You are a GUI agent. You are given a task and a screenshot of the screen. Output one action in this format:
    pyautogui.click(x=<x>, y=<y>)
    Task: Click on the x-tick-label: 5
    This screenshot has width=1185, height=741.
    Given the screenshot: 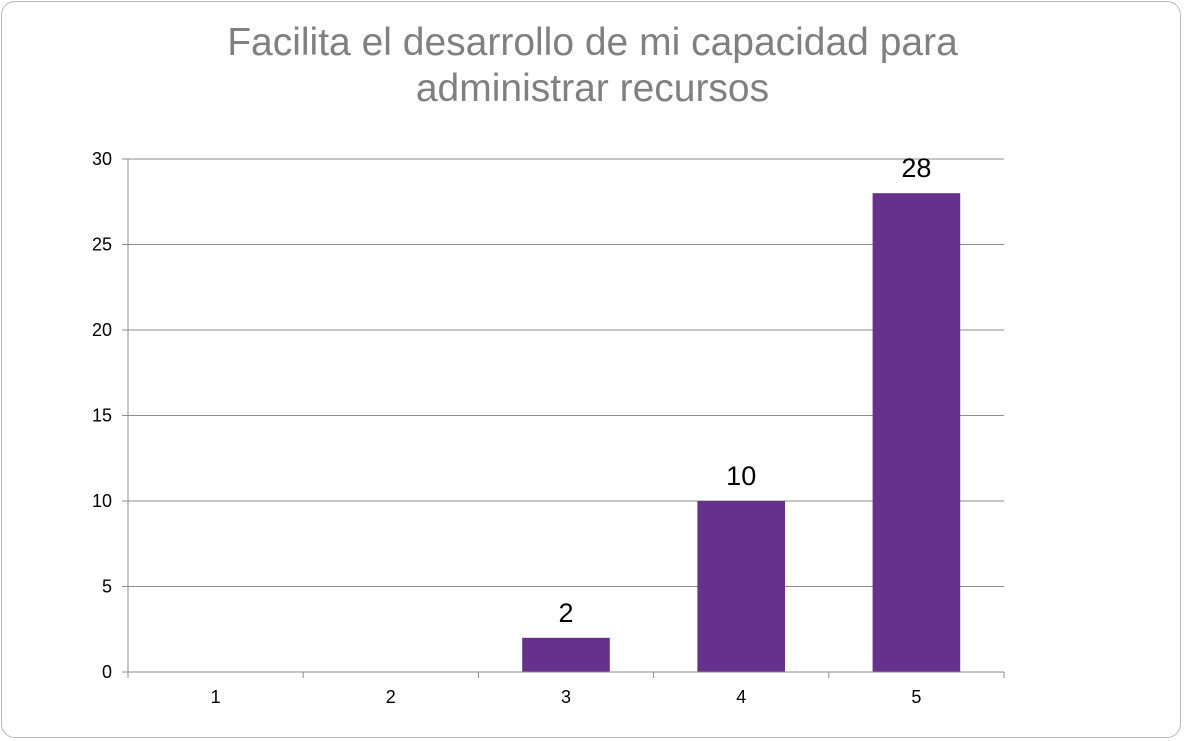 What is the action you would take?
    pyautogui.click(x=916, y=697)
    